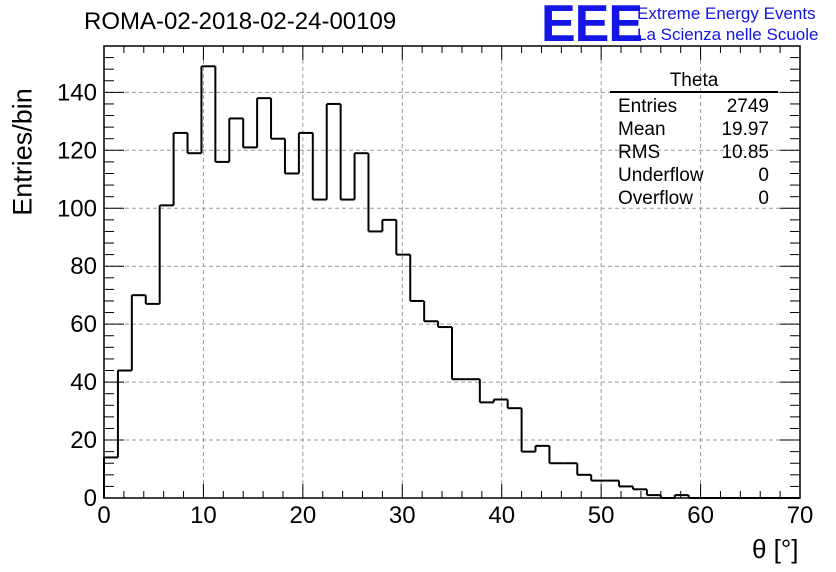  What do you see at coordinates (700, 515) in the screenshot?
I see `x-tick-label: 60` at bounding box center [700, 515].